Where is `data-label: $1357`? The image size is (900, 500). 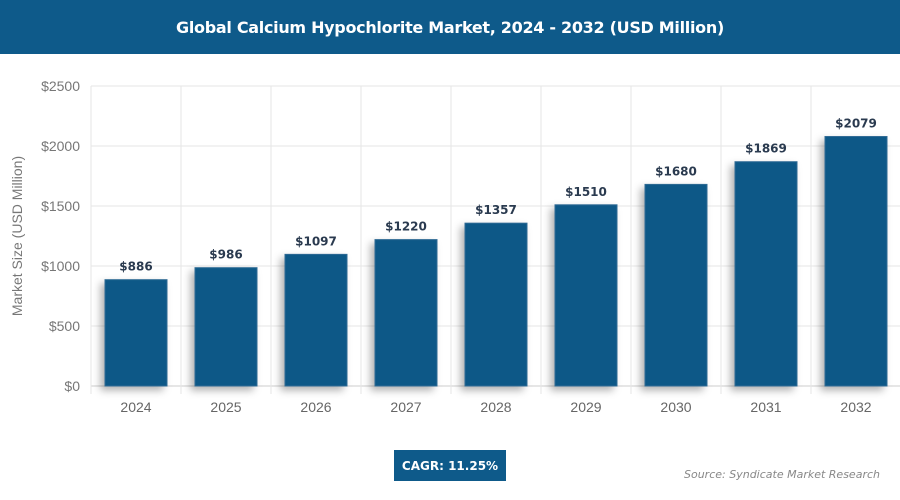 data-label: $1357 is located at coordinates (496, 210).